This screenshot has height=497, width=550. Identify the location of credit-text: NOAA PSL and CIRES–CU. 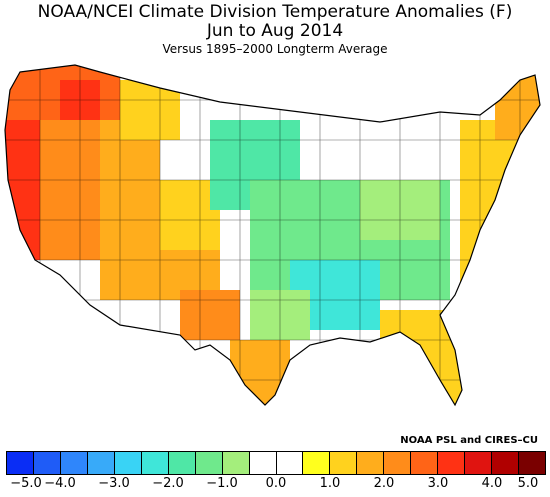
(469, 440).